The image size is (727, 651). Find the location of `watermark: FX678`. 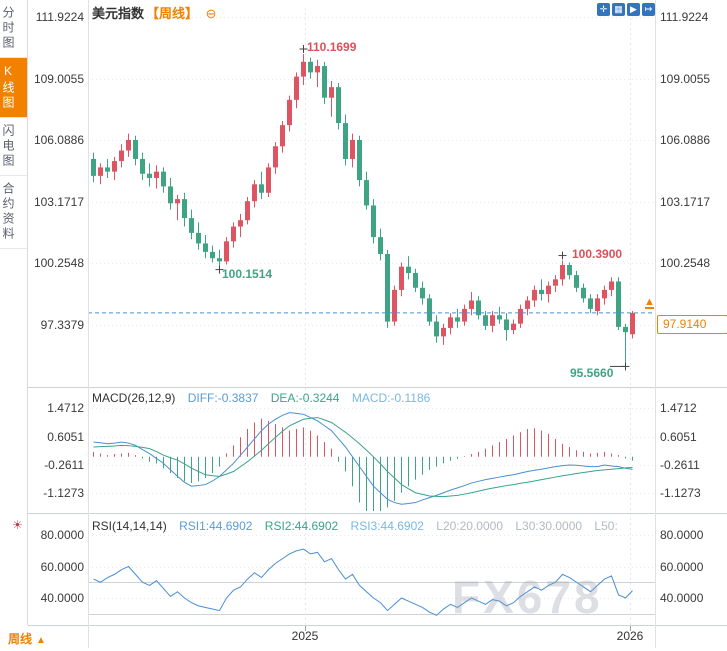

watermark: FX678 is located at coordinates (527, 597).